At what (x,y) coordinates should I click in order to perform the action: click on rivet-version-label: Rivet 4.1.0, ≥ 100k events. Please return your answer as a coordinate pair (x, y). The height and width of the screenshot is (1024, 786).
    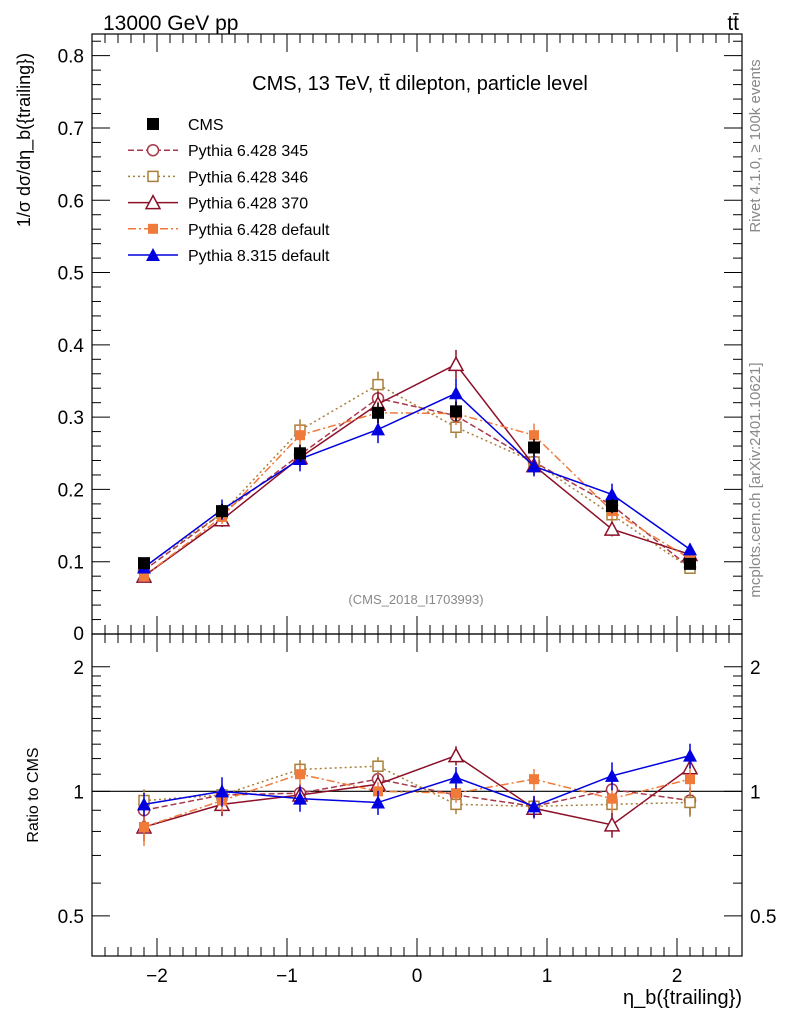
    Looking at the image, I should click on (755, 145).